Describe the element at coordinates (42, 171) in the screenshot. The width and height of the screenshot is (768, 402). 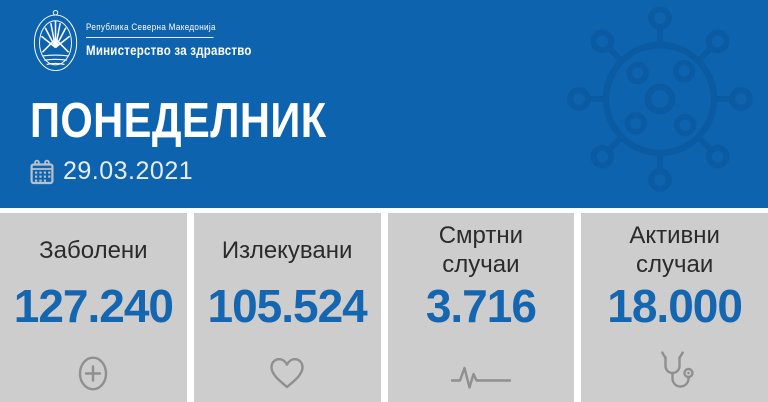
I see `calendar-icon` at that location.